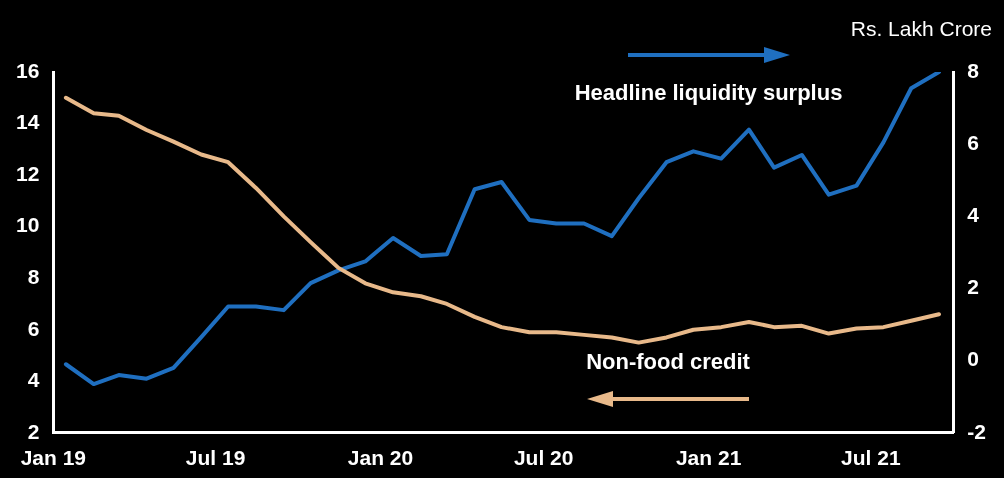  I want to click on x-tick-label: Jan 21, so click(708, 458).